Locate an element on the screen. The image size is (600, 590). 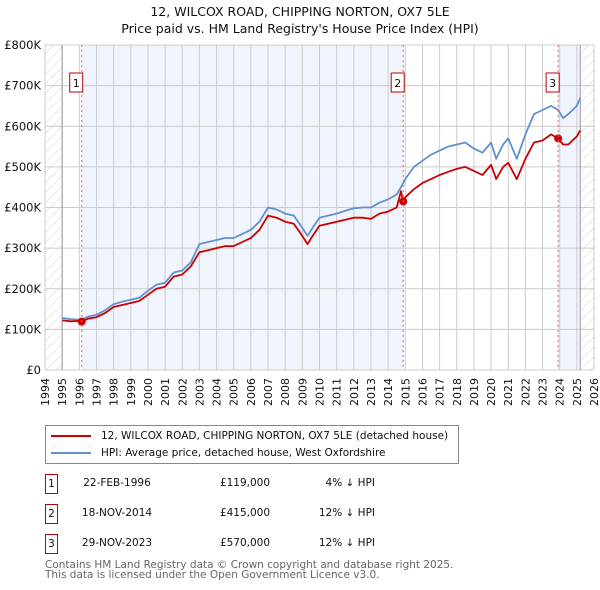
sale-number-badge: 2 is located at coordinates (51, 514).